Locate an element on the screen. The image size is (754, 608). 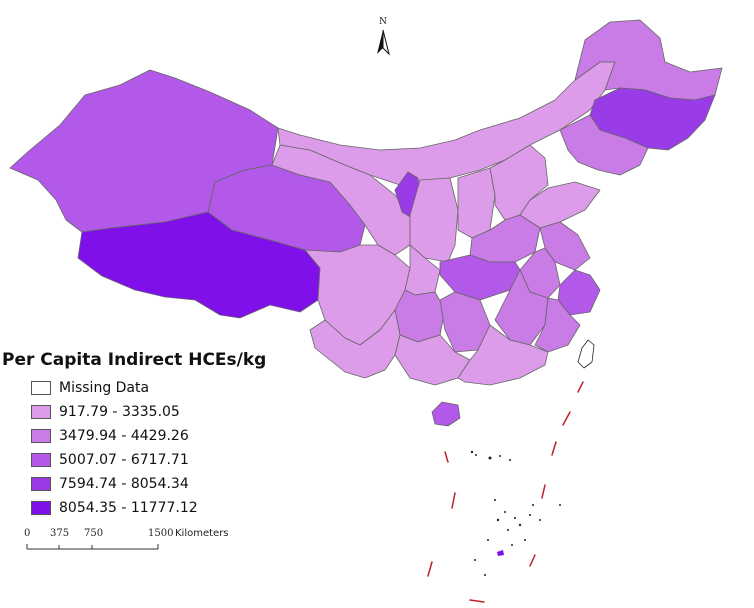
north-label: N is located at coordinates (383, 22).